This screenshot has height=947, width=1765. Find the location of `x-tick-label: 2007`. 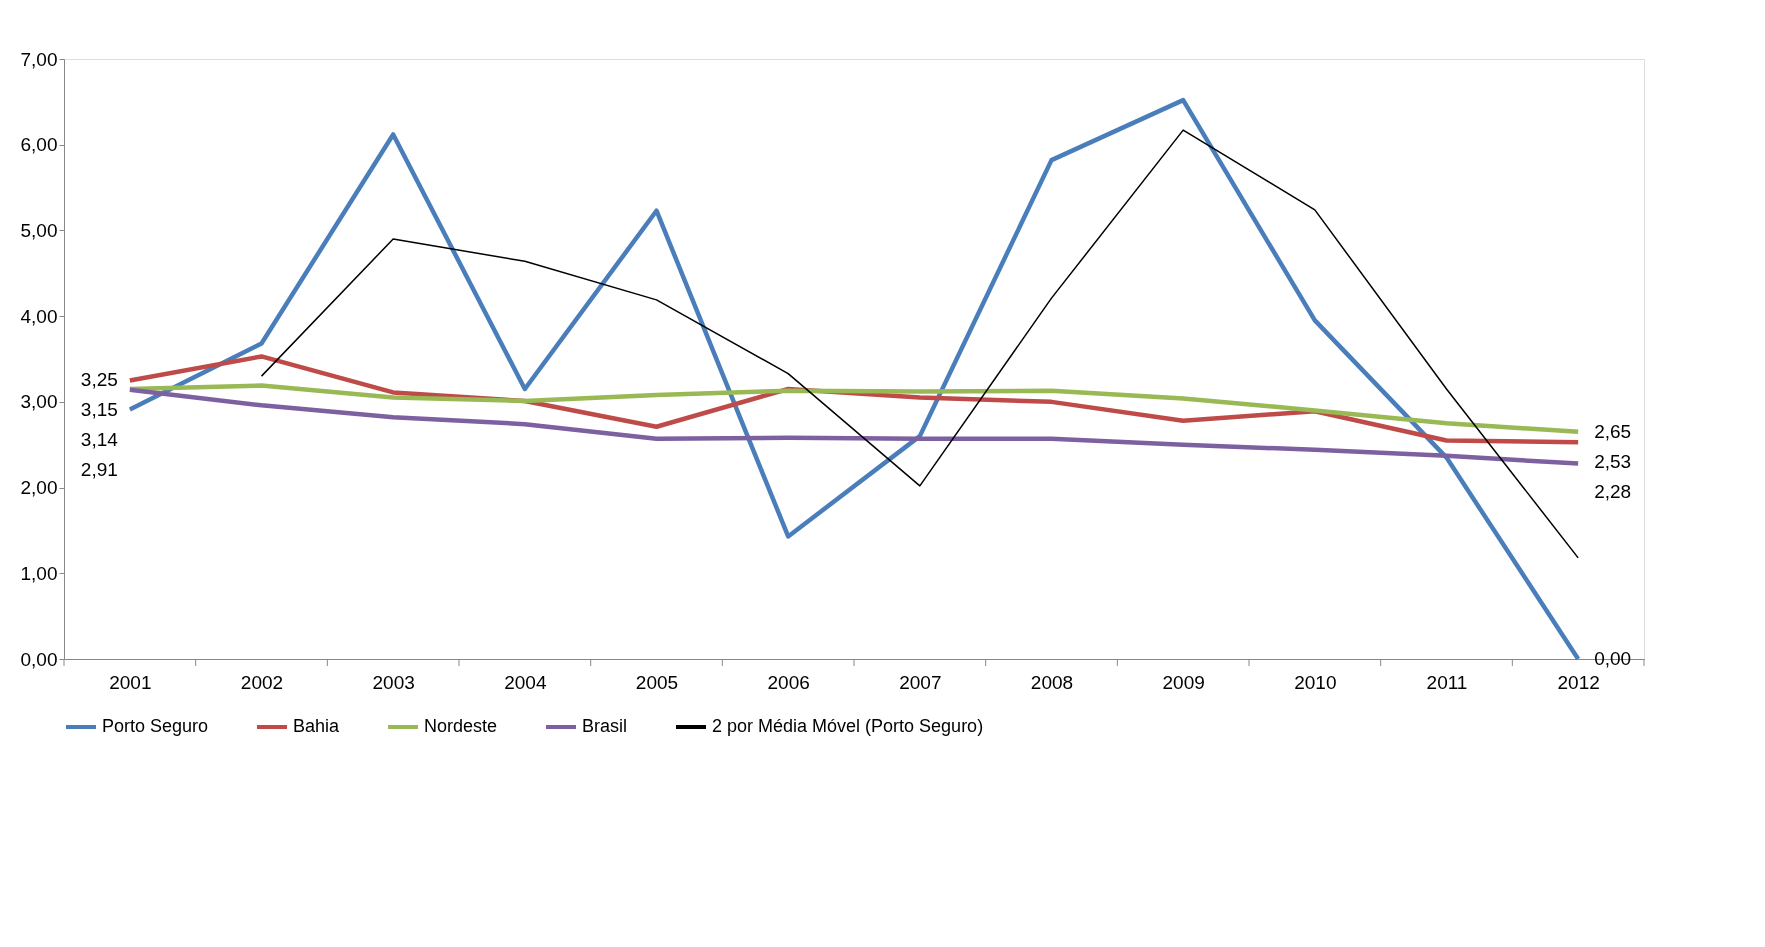

x-tick-label: 2007 is located at coordinates (920, 682).